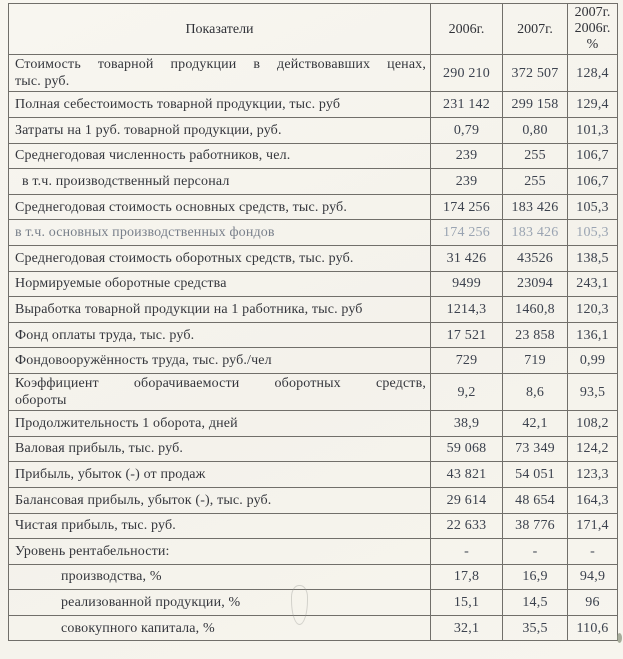 This screenshot has width=623, height=659. I want to click on cell-ratio-percent: 101,3, so click(592, 130).